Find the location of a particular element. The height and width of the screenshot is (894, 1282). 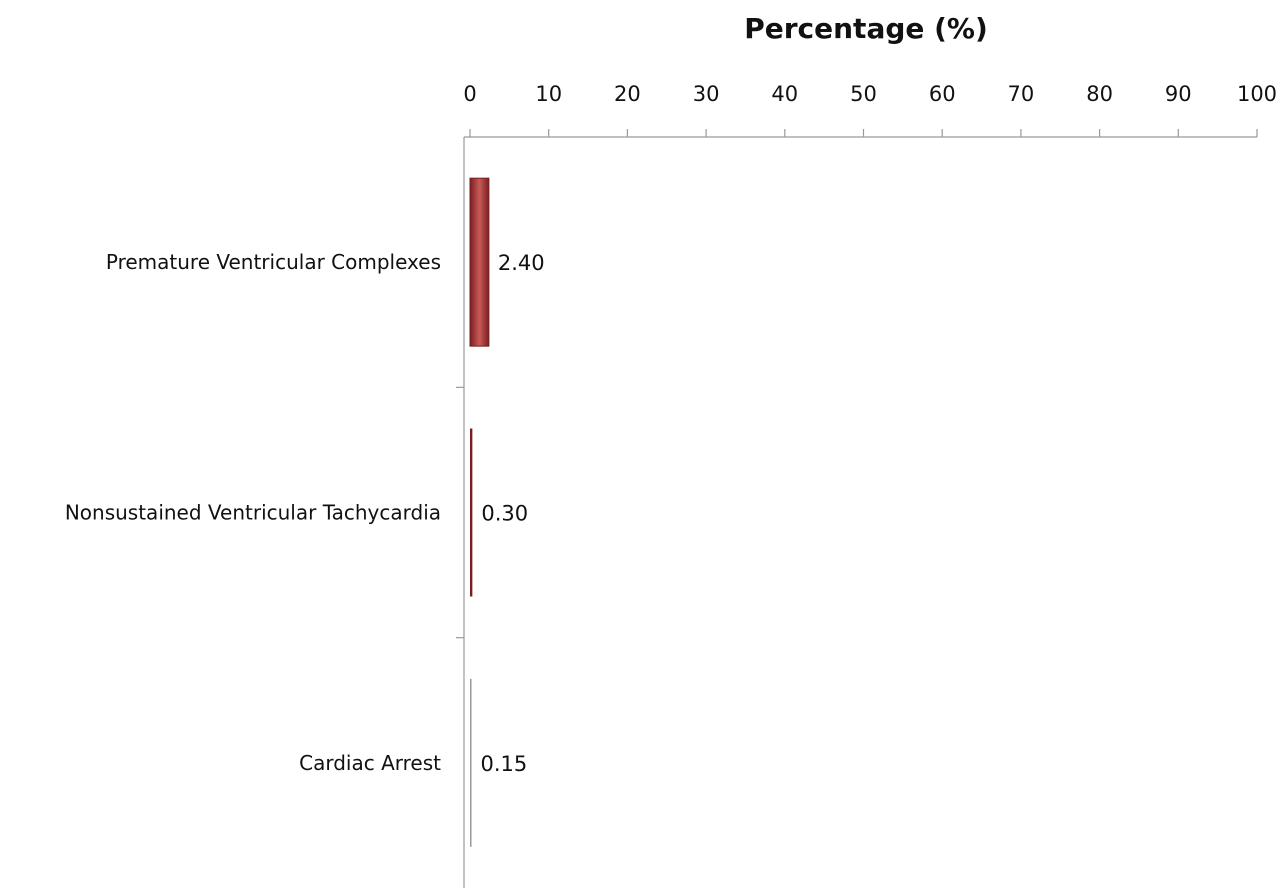

x-tick-label: 10 is located at coordinates (548, 94).